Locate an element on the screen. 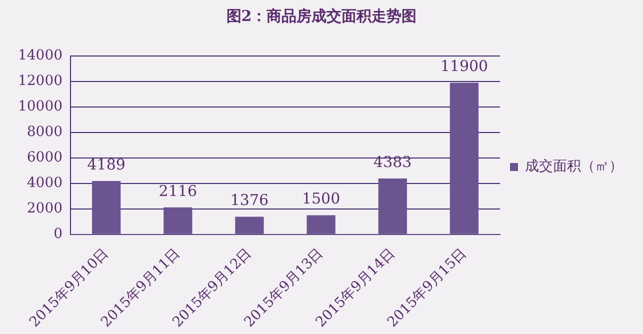 The width and height of the screenshot is (643, 334). y-tick-label: 14000 is located at coordinates (40, 56).